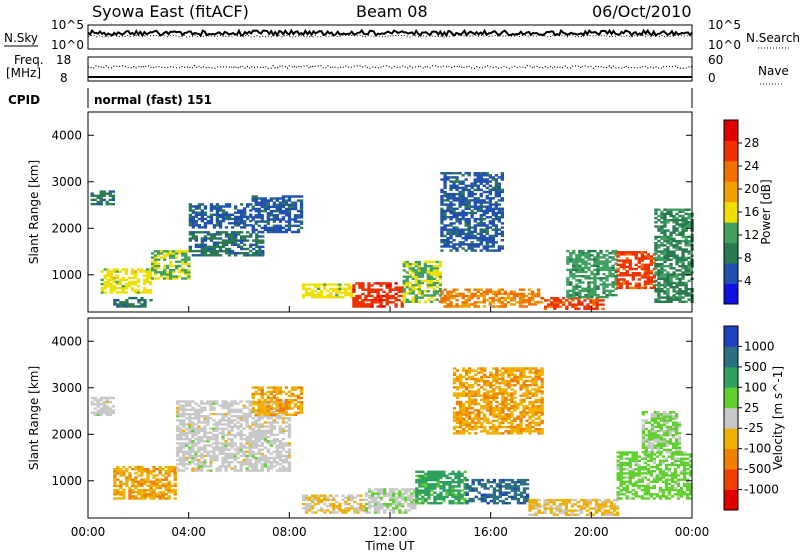 This screenshot has height=554, width=800. What do you see at coordinates (66, 228) in the screenshot?
I see `power-ytick-label: 2000` at bounding box center [66, 228].